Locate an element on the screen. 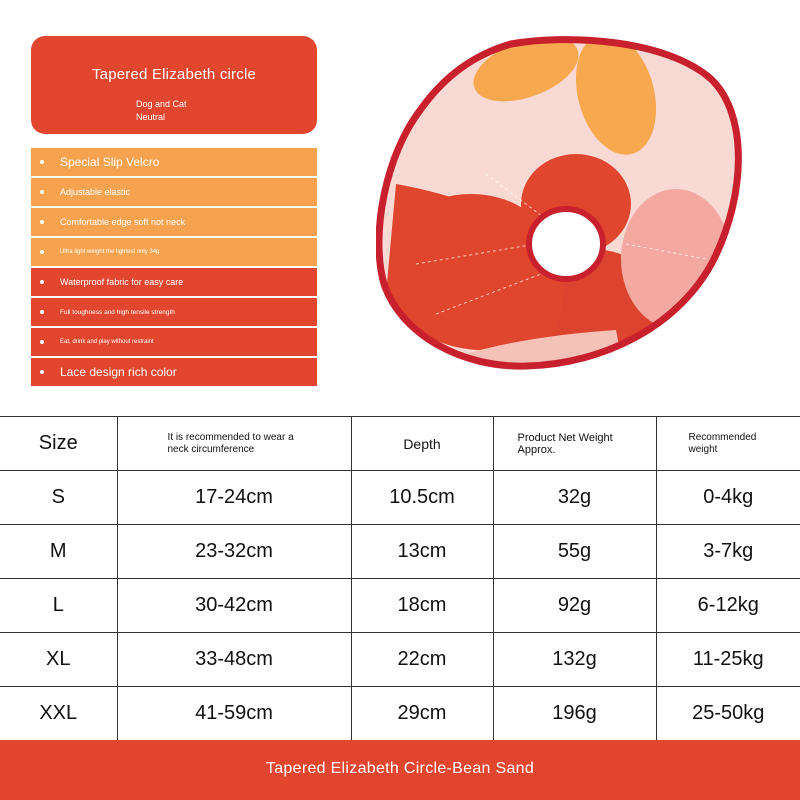  subtitle-line-1: Dog and Cat is located at coordinates (161, 104).